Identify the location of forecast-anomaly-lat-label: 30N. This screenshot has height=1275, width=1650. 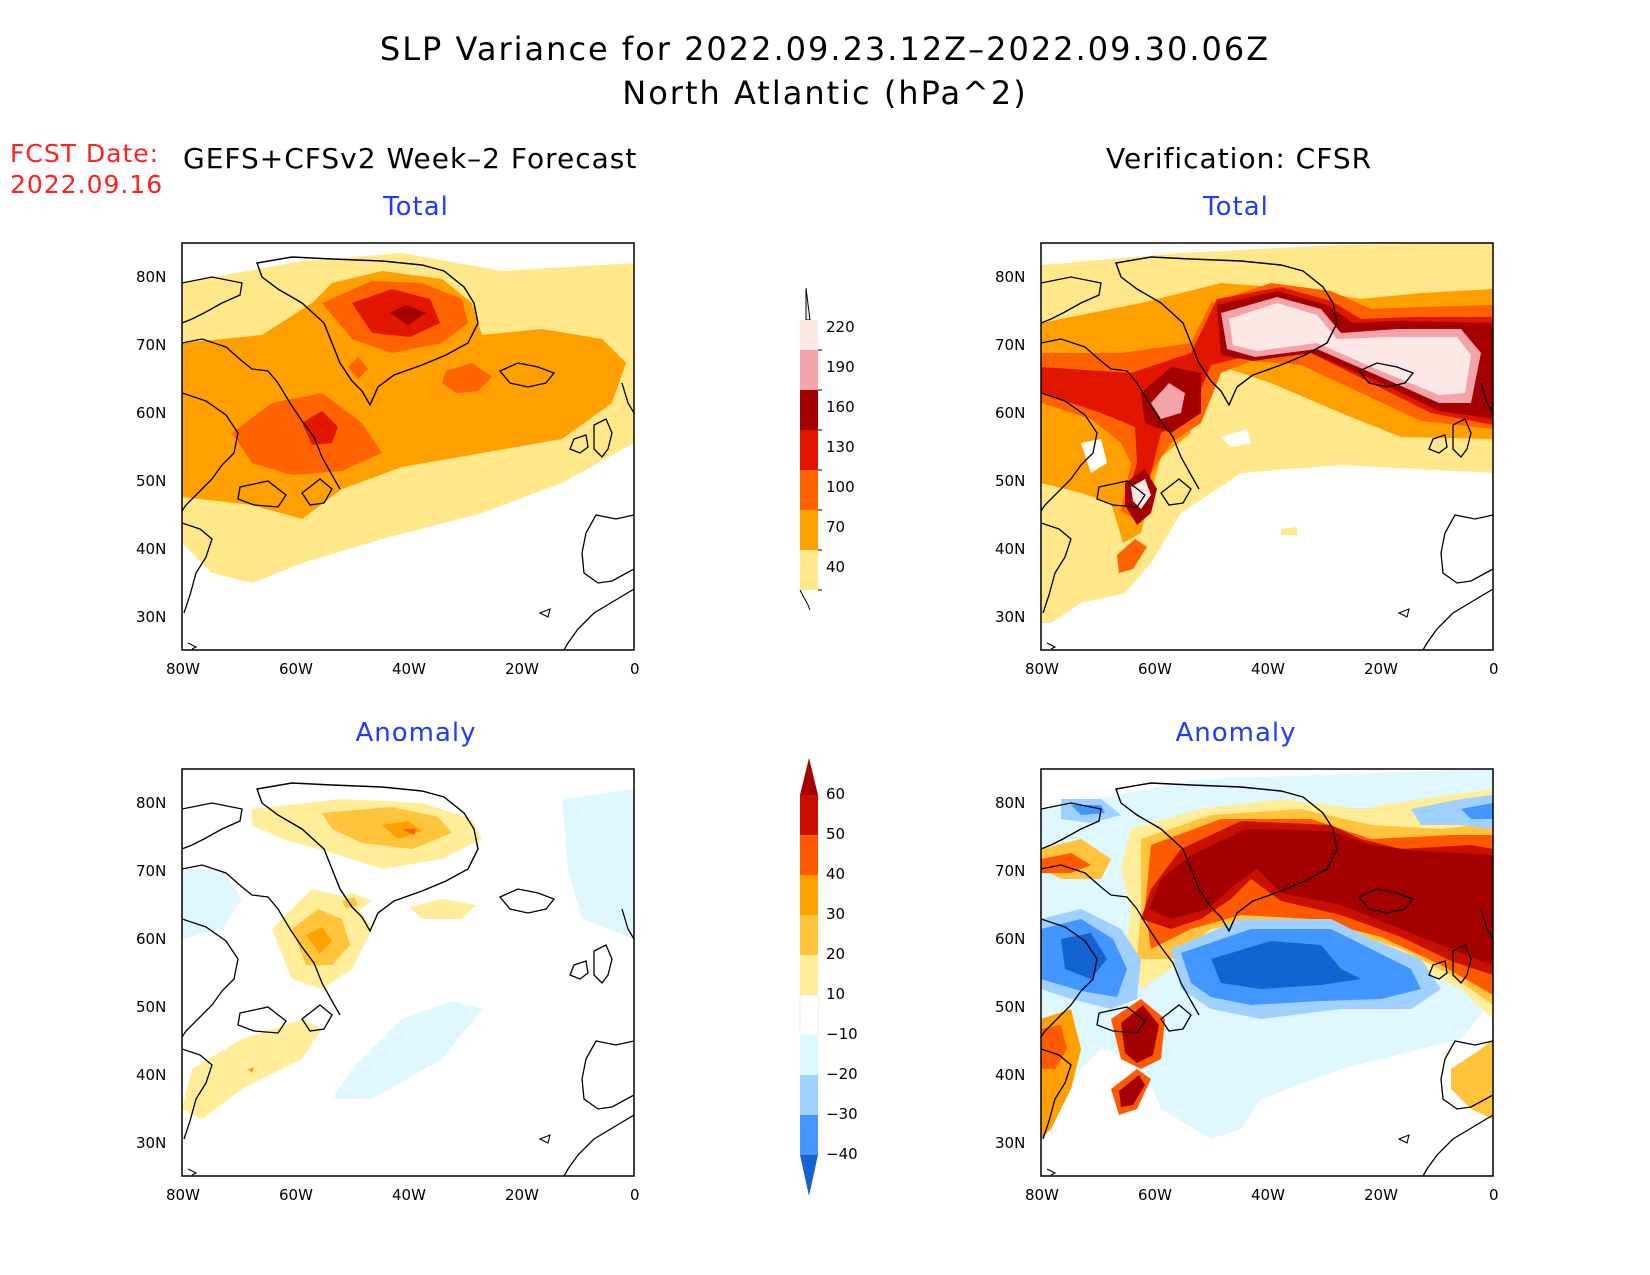
(151, 1143).